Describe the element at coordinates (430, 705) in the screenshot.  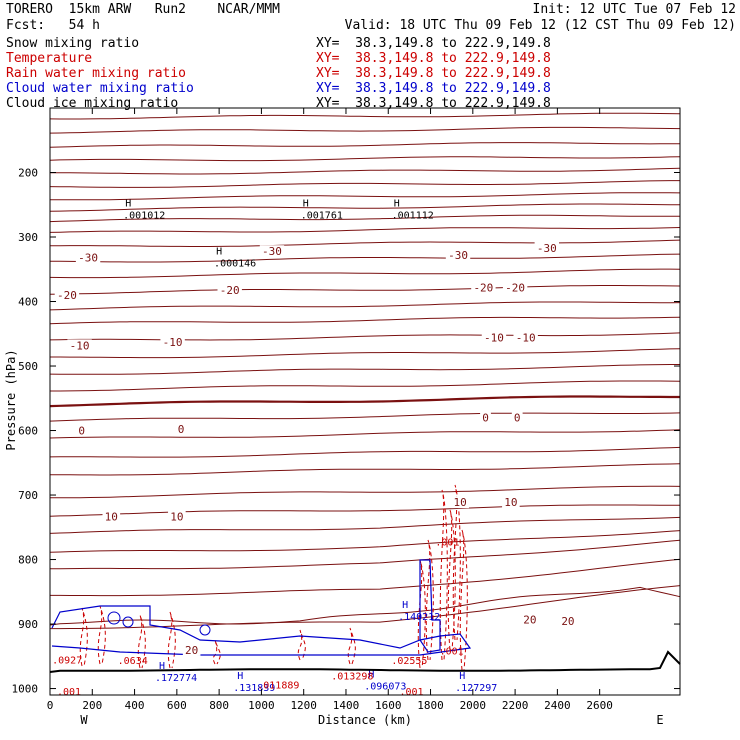
I see `x-tick-label: 1800` at that location.